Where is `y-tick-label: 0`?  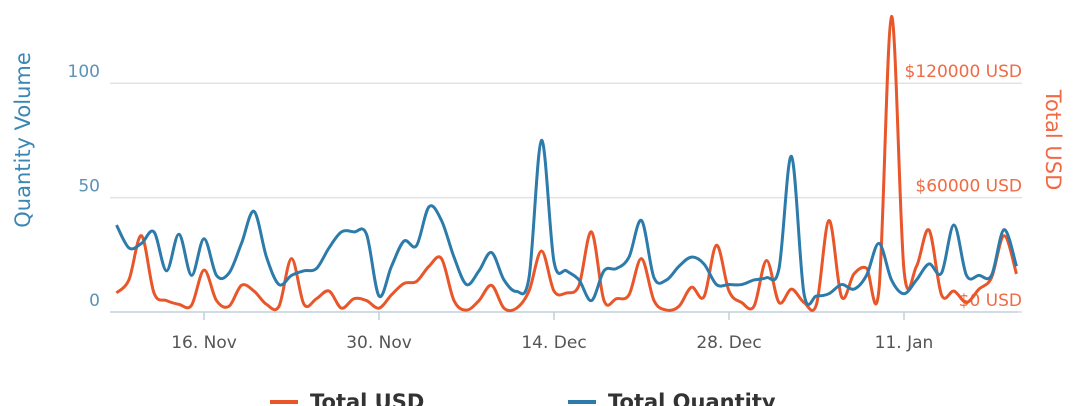 y-tick-label: 0 is located at coordinates (94, 301).